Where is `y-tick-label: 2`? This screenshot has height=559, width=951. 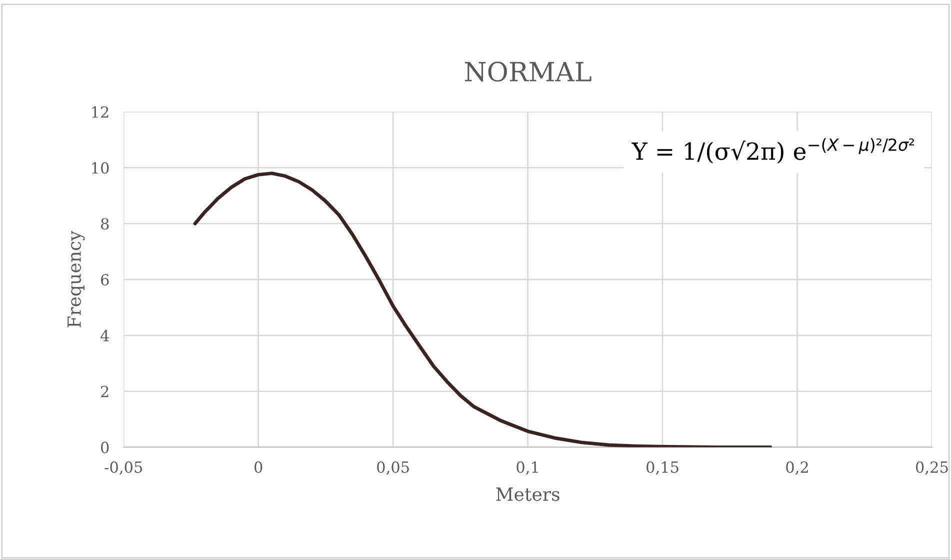
y-tick-label: 2 is located at coordinates (104, 392).